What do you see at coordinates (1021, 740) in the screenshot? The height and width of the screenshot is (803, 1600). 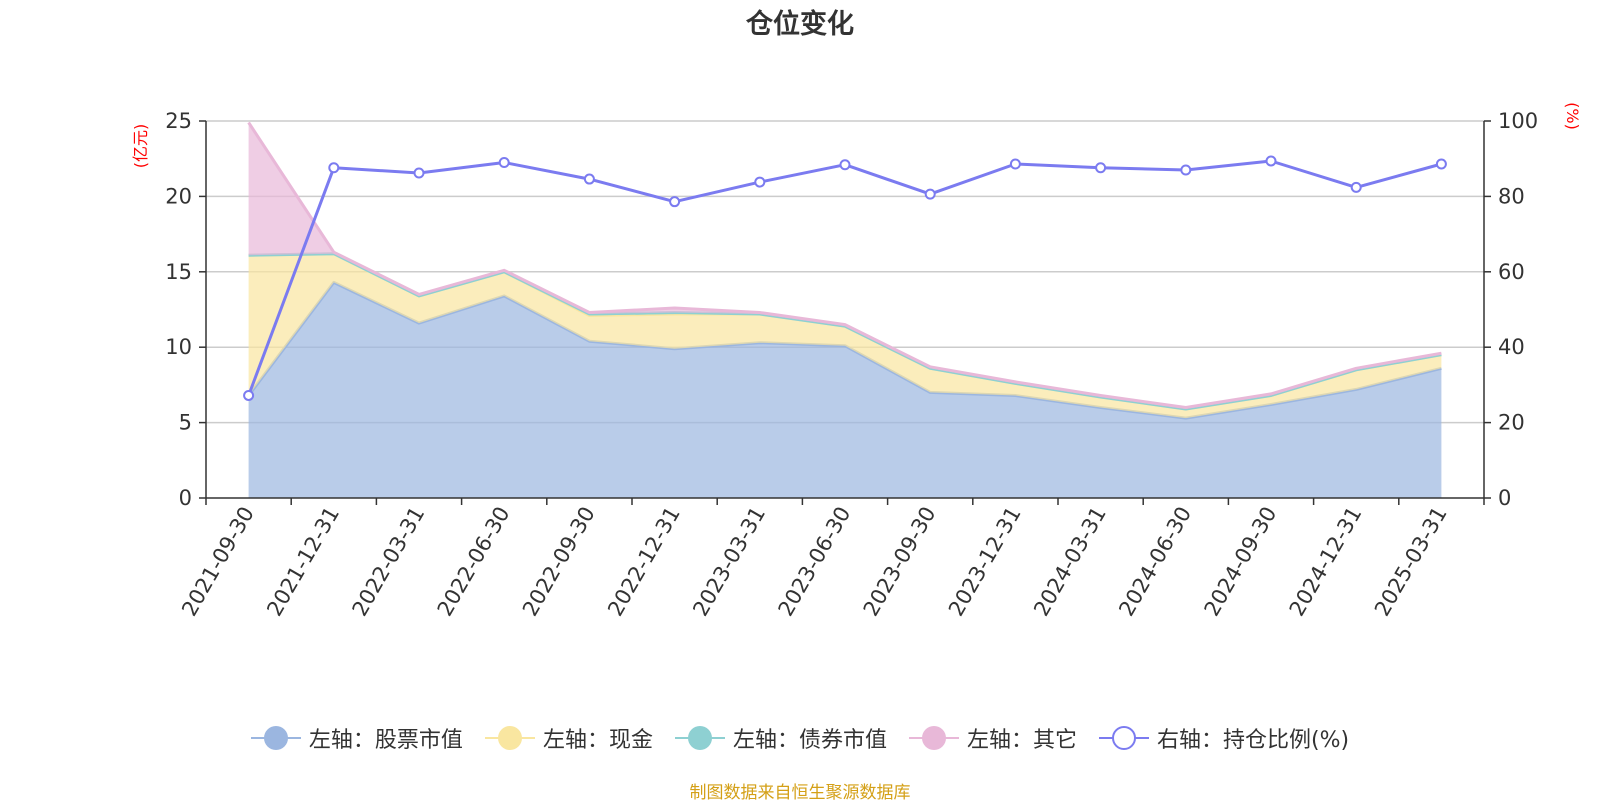 I see `legend-label: 左轴：其它` at bounding box center [1021, 740].